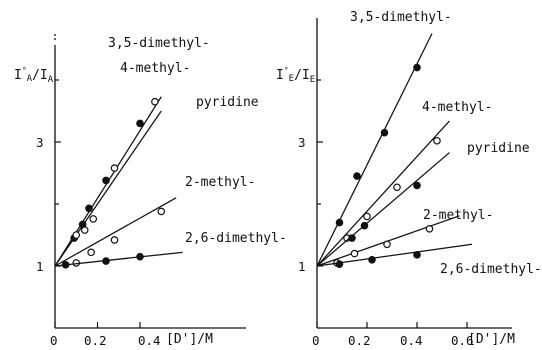 The width and height of the screenshot is (542, 350). Describe the element at coordinates (462, 340) in the screenshot. I see `right-x-tick-label: 0.6` at that location.